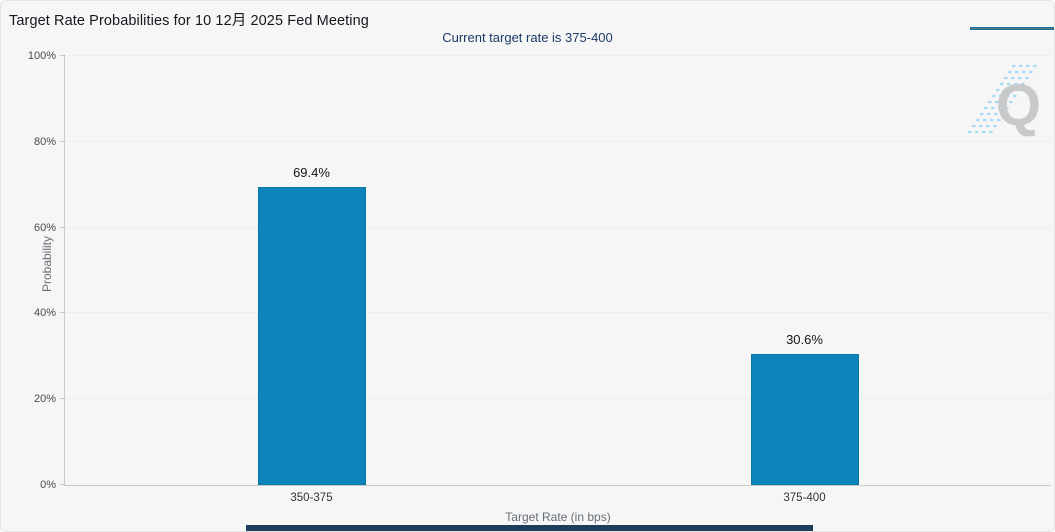  I want to click on x-axis-title: Target Rate (in bps), so click(558, 517).